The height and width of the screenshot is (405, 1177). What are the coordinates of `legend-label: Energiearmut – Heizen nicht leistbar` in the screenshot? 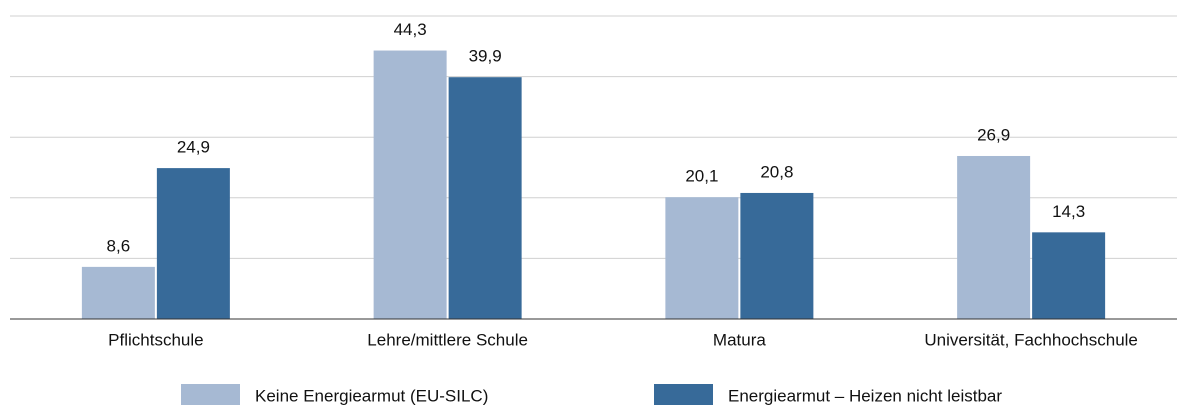 It's located at (865, 395).